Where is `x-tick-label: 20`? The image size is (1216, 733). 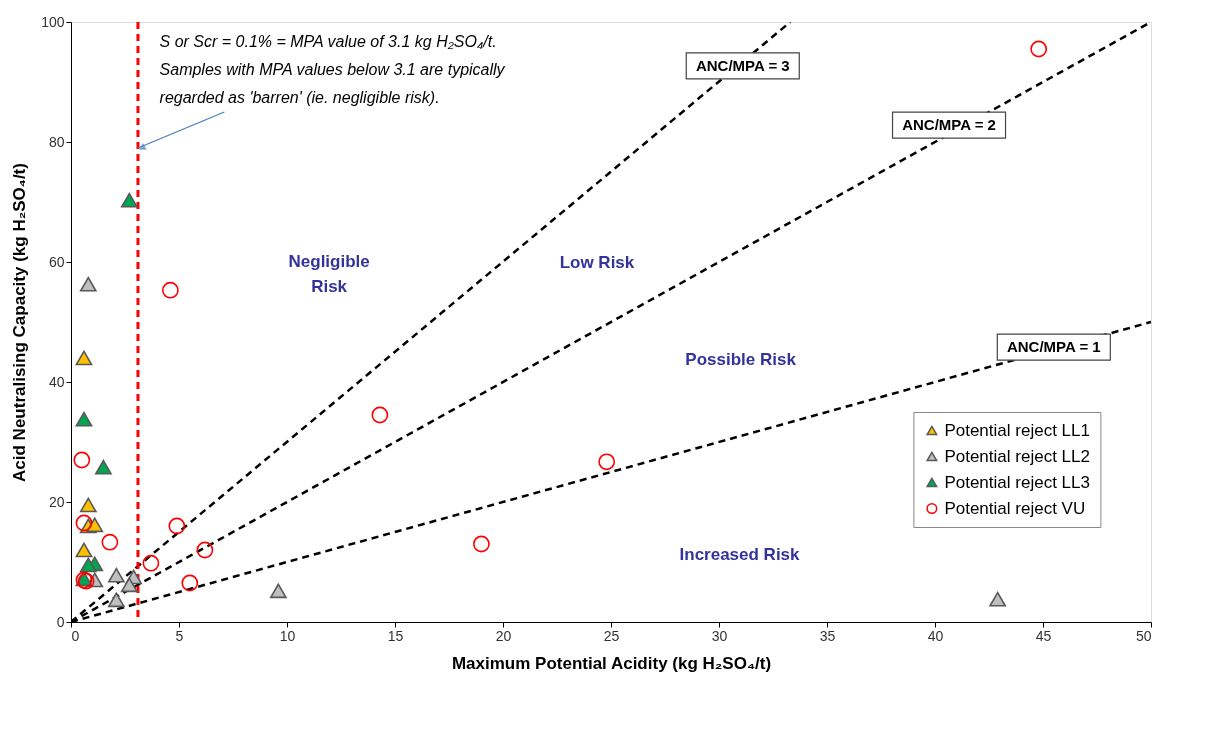
x-tick-label: 20 is located at coordinates (503, 635).